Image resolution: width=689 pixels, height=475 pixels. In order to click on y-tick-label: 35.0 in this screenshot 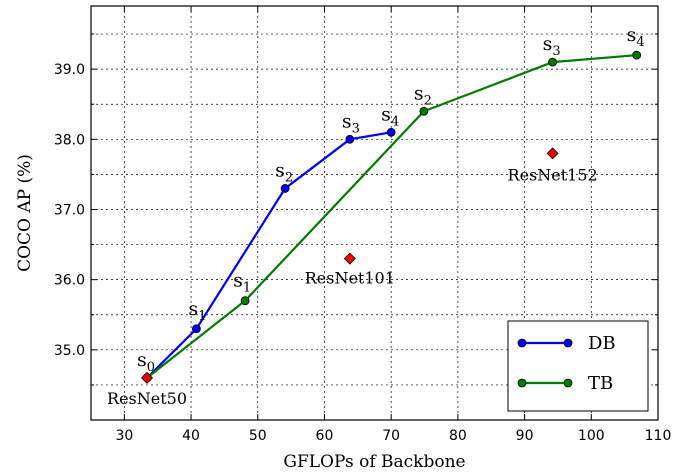, I will do `click(69, 351)`.